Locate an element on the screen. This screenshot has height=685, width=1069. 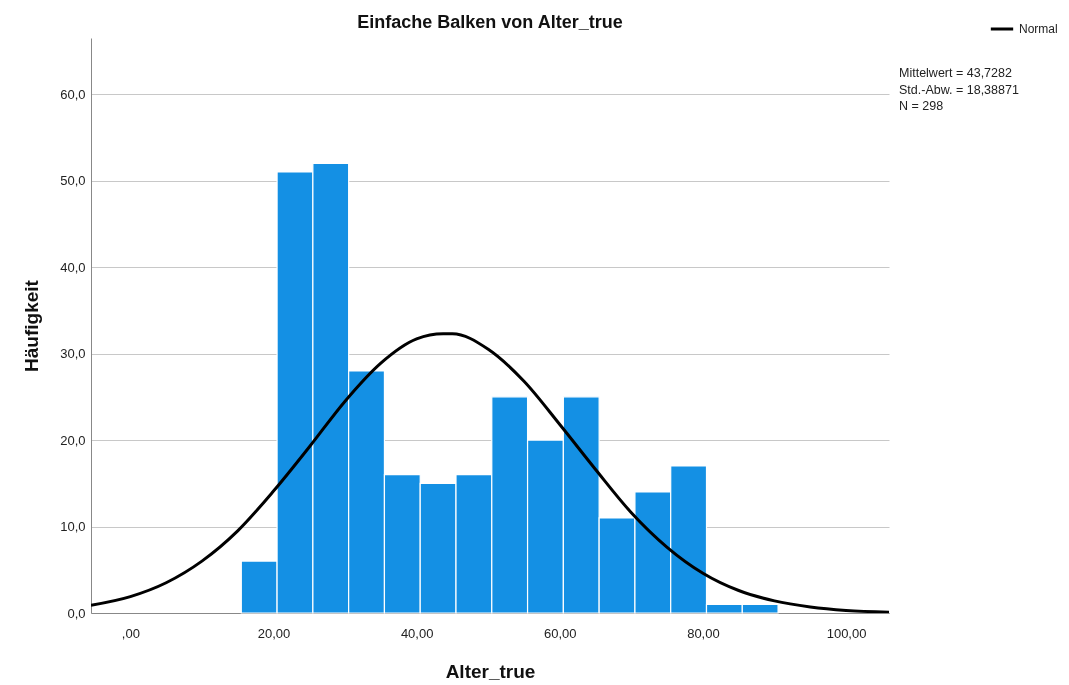
y-tick-label: 60,0 is located at coordinates (73, 94).